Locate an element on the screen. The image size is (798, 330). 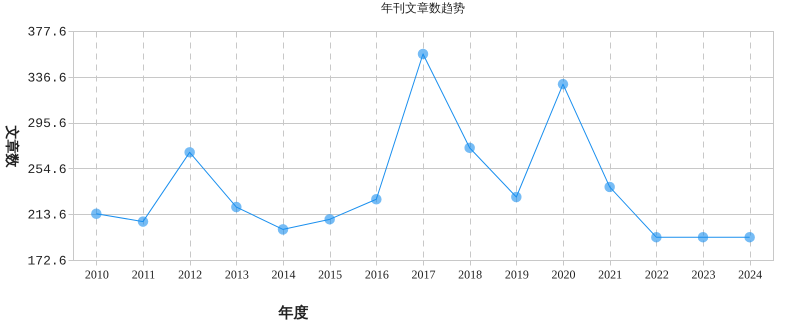
x-tick-label: 2010 is located at coordinates (96, 275).